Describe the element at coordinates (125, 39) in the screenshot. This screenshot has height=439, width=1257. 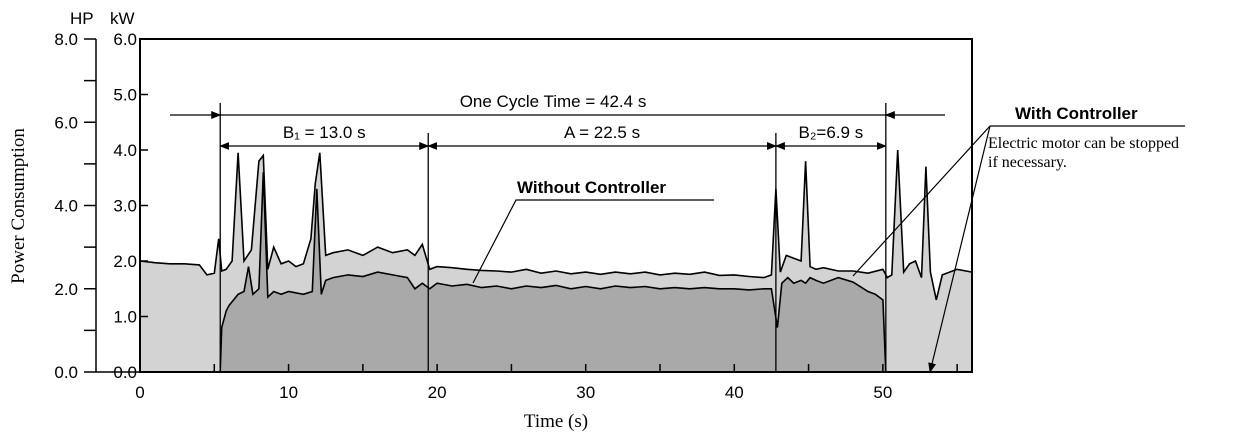
I see `kw-tick-label-6: 6.0` at that location.